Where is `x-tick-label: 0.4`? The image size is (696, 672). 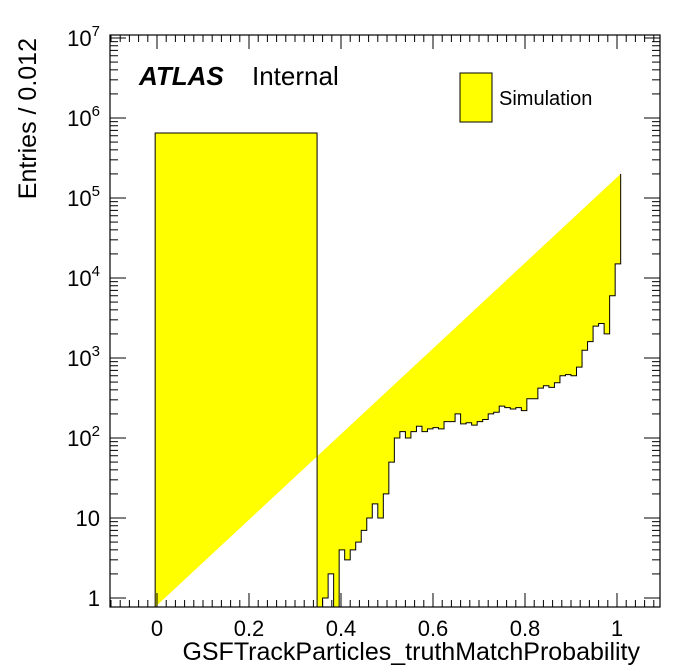 x-tick-label: 0.4 is located at coordinates (341, 628).